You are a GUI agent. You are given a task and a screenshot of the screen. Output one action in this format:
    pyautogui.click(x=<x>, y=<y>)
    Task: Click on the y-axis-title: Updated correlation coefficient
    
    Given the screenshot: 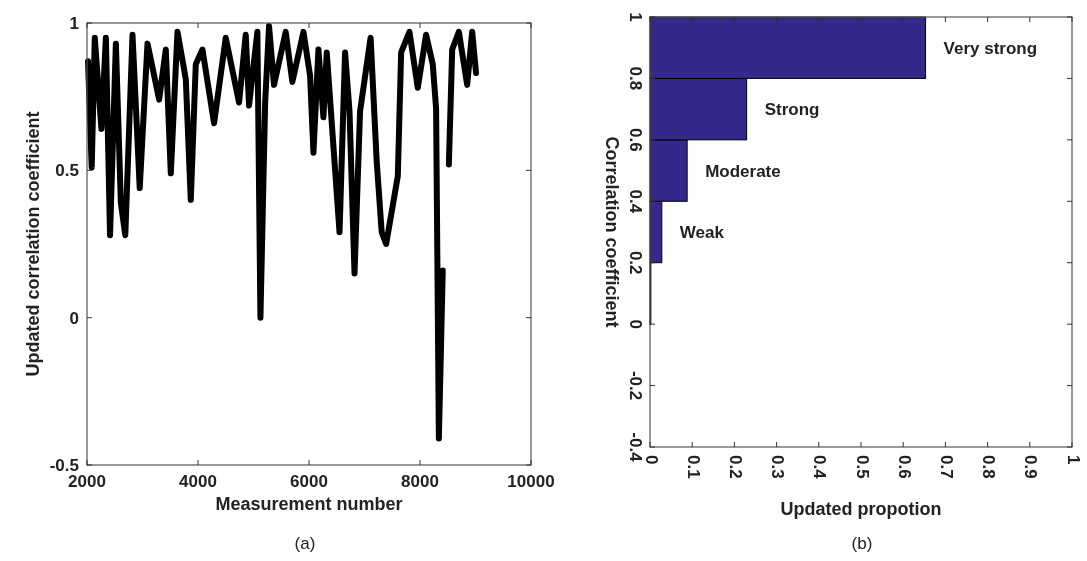 What is the action you would take?
    pyautogui.click(x=33, y=244)
    